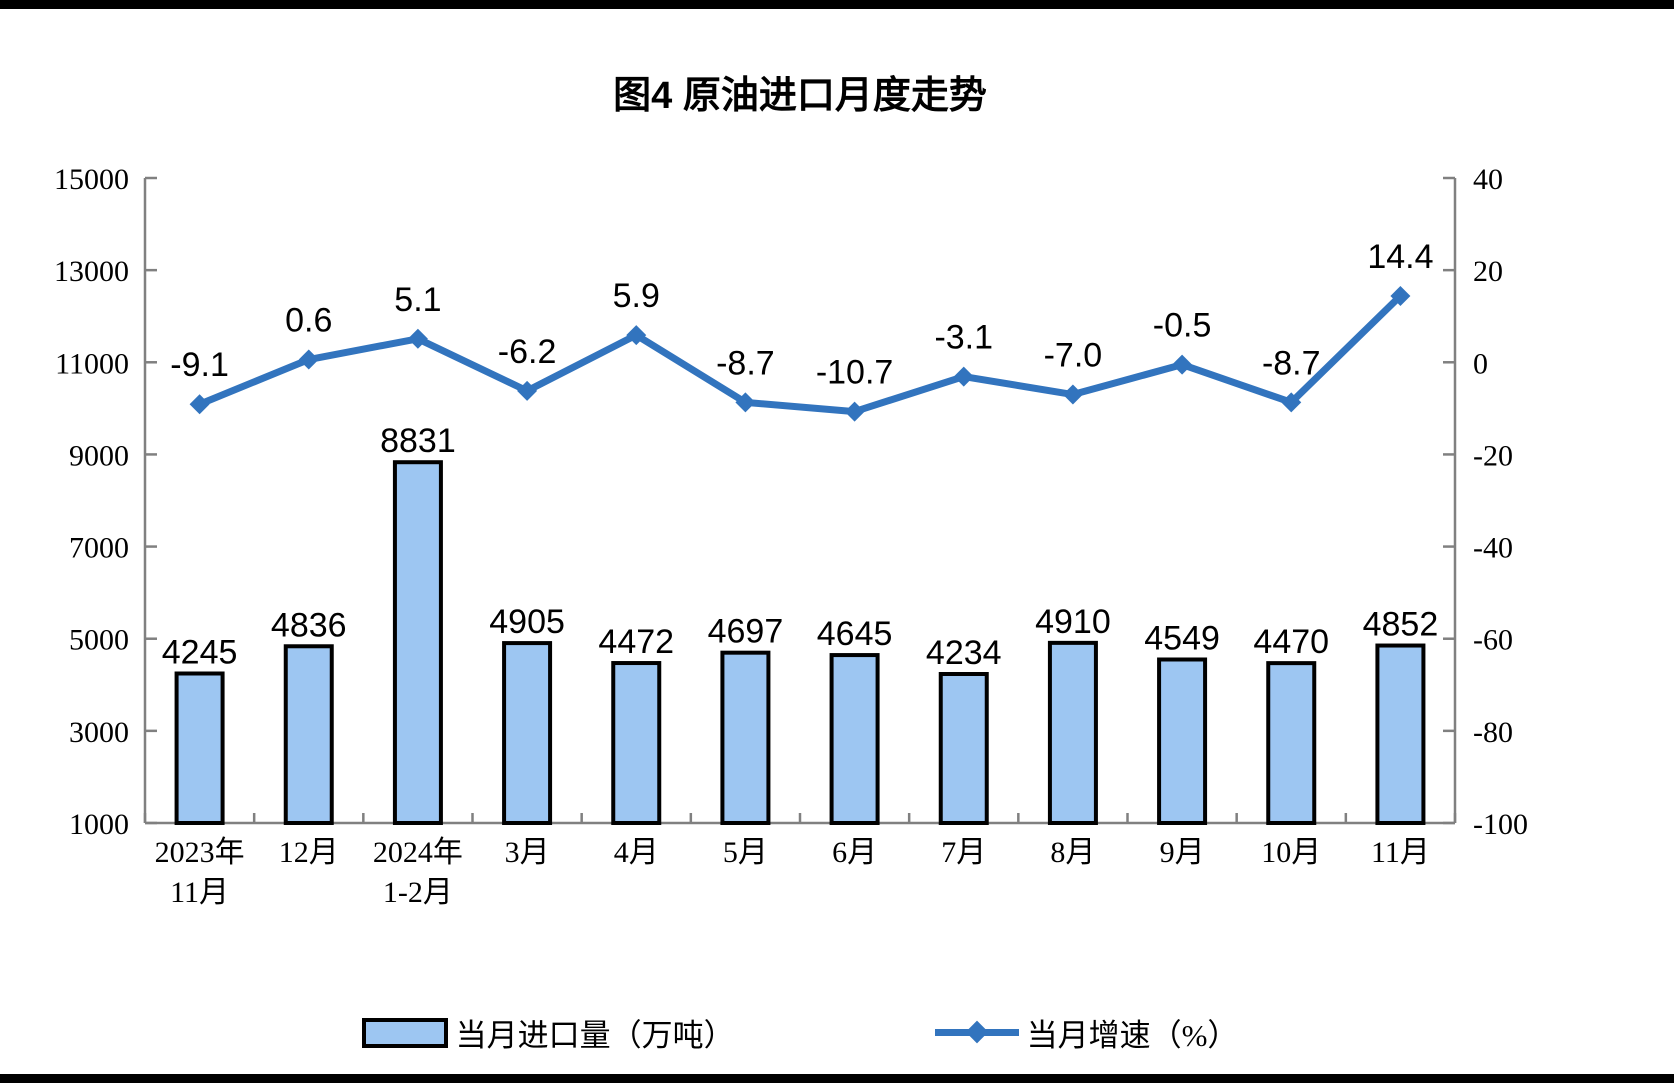 The height and width of the screenshot is (1083, 1674). I want to click on bar-value-label: 4697, so click(746, 632).